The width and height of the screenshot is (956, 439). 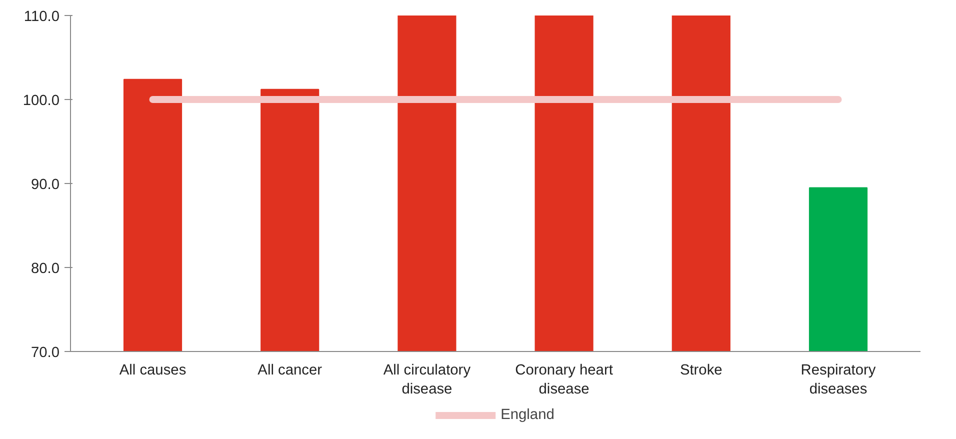 What do you see at coordinates (41, 101) in the screenshot?
I see `y-tick-label: 100.0` at bounding box center [41, 101].